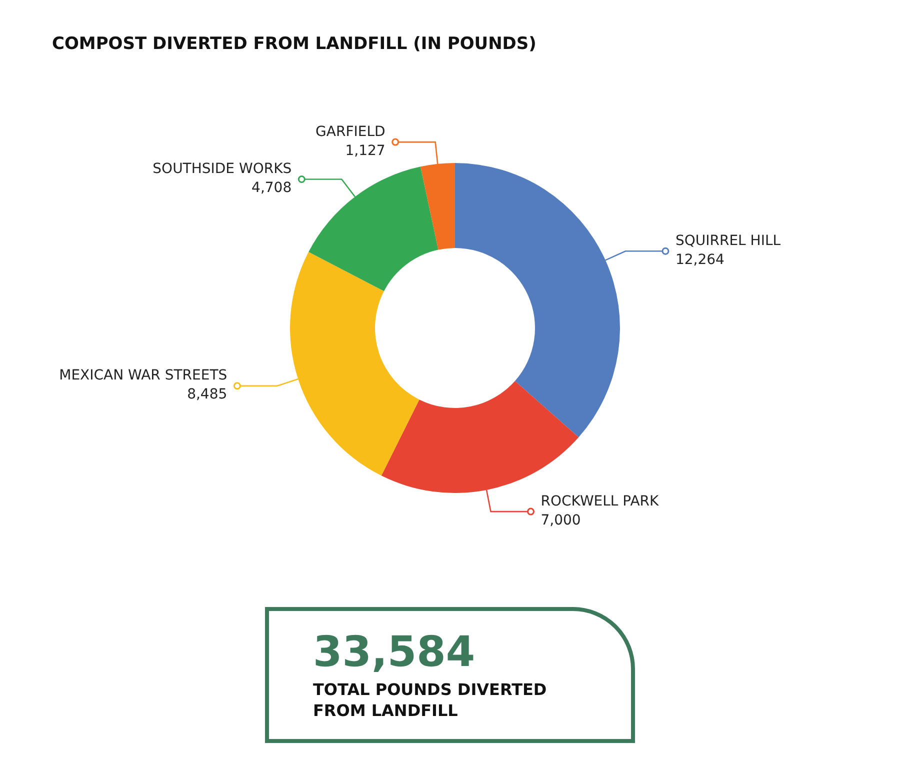 This screenshot has width=900, height=769. Describe the element at coordinates (560, 520) in the screenshot. I see `data-label: 7,000` at that location.